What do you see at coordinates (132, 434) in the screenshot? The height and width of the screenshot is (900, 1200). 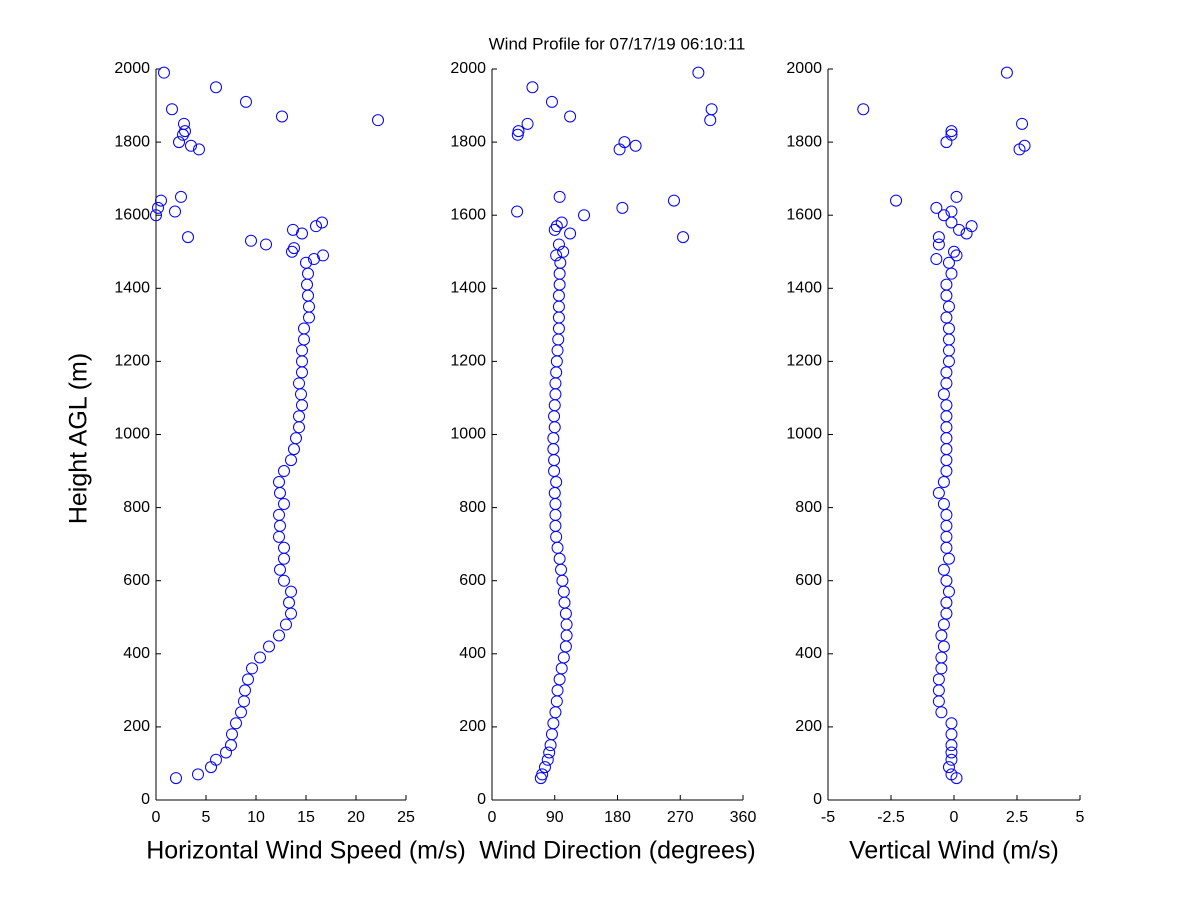 I see `y-tick-label: 1000` at bounding box center [132, 434].